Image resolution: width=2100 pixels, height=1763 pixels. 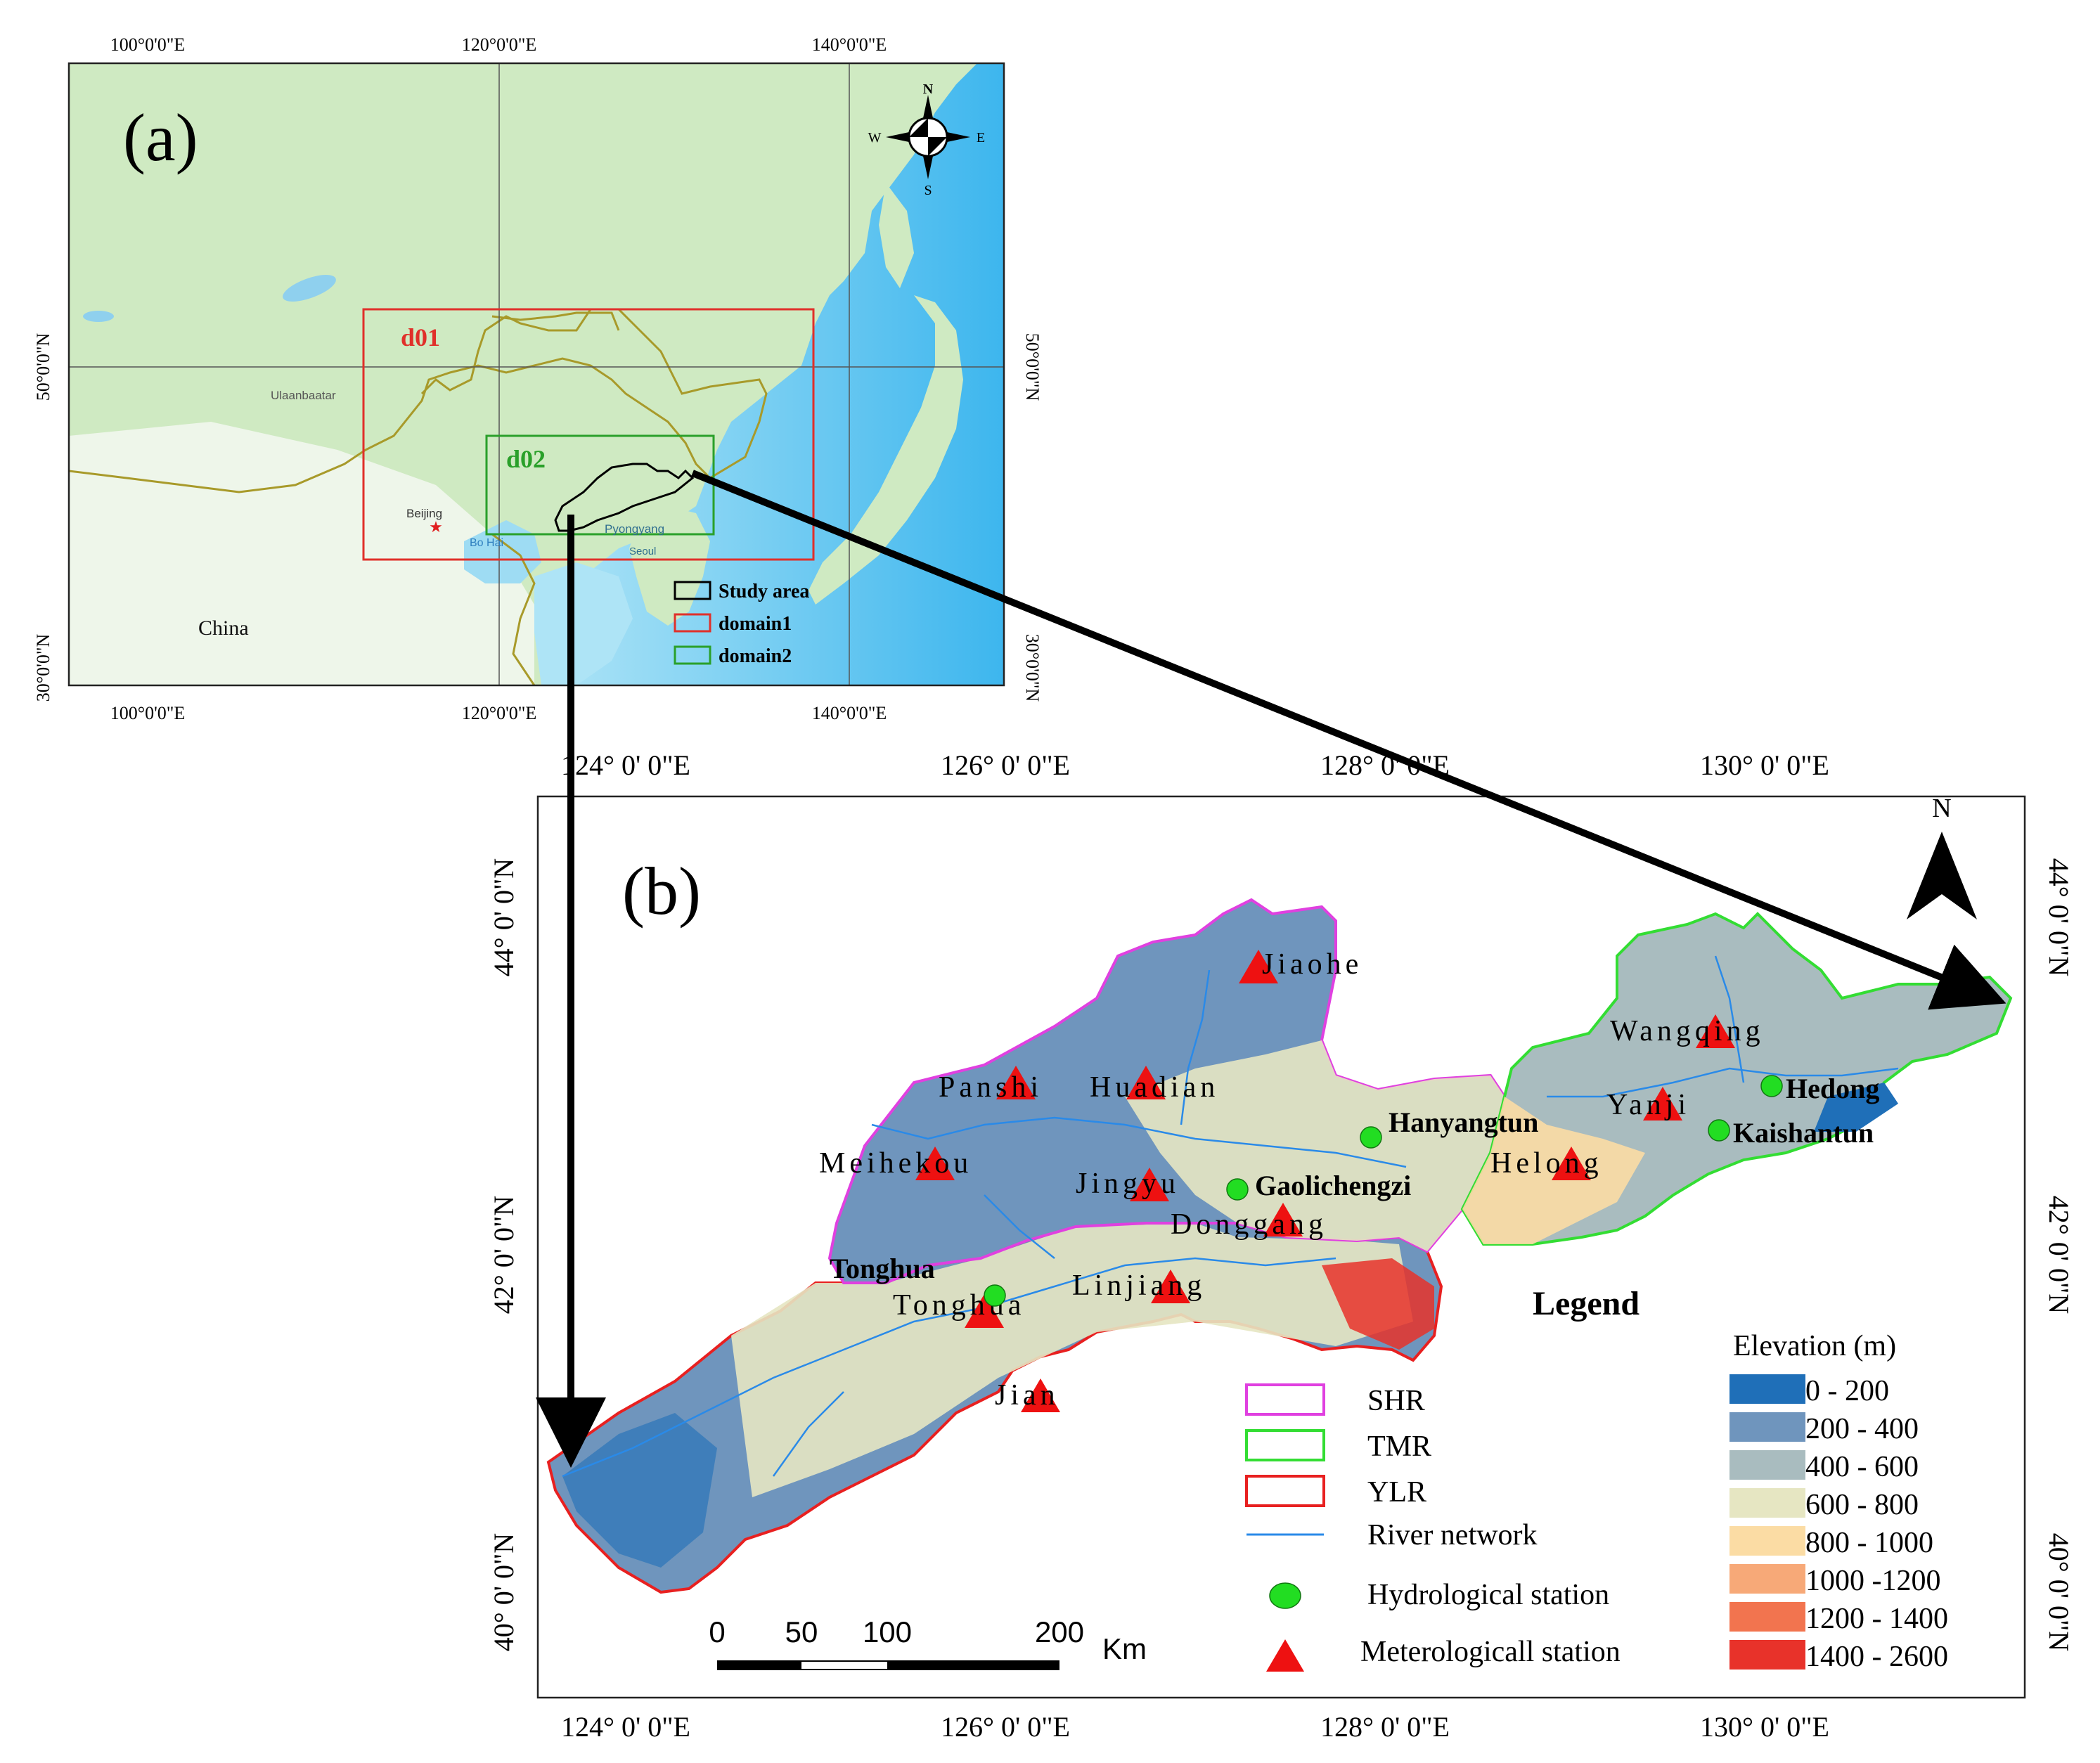 What do you see at coordinates (1862, 1467) in the screenshot?
I see `elevation-label-2: 400 - 600` at bounding box center [1862, 1467].